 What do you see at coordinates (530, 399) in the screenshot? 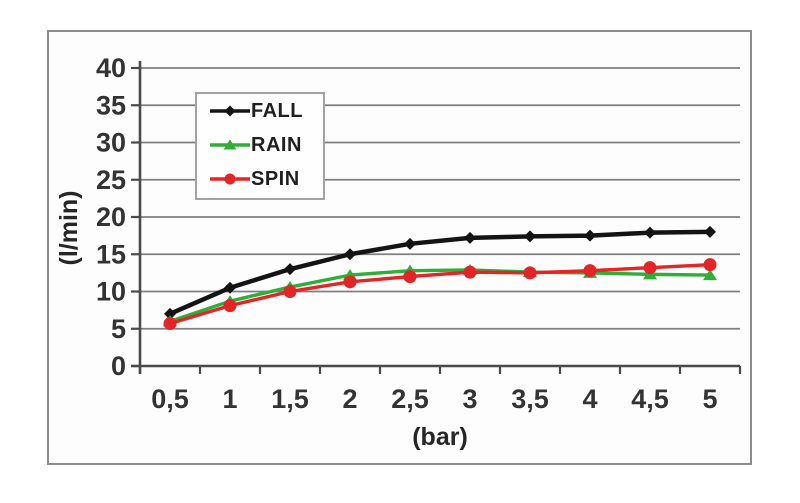
I see `x-tick-label-6: 3,5` at bounding box center [530, 399].